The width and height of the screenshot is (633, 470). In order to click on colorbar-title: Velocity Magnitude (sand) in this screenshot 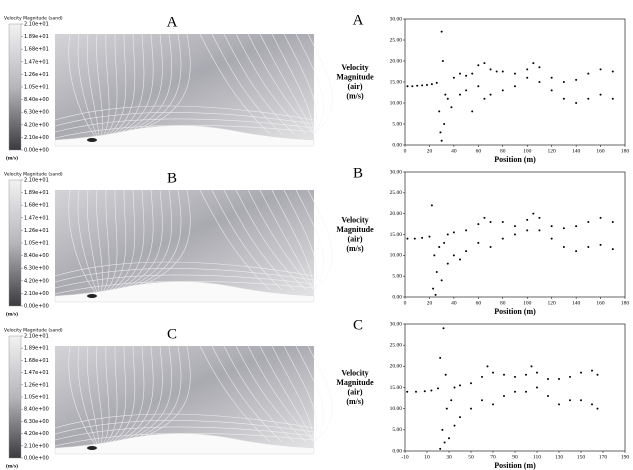, I will do `click(33, 331)`.